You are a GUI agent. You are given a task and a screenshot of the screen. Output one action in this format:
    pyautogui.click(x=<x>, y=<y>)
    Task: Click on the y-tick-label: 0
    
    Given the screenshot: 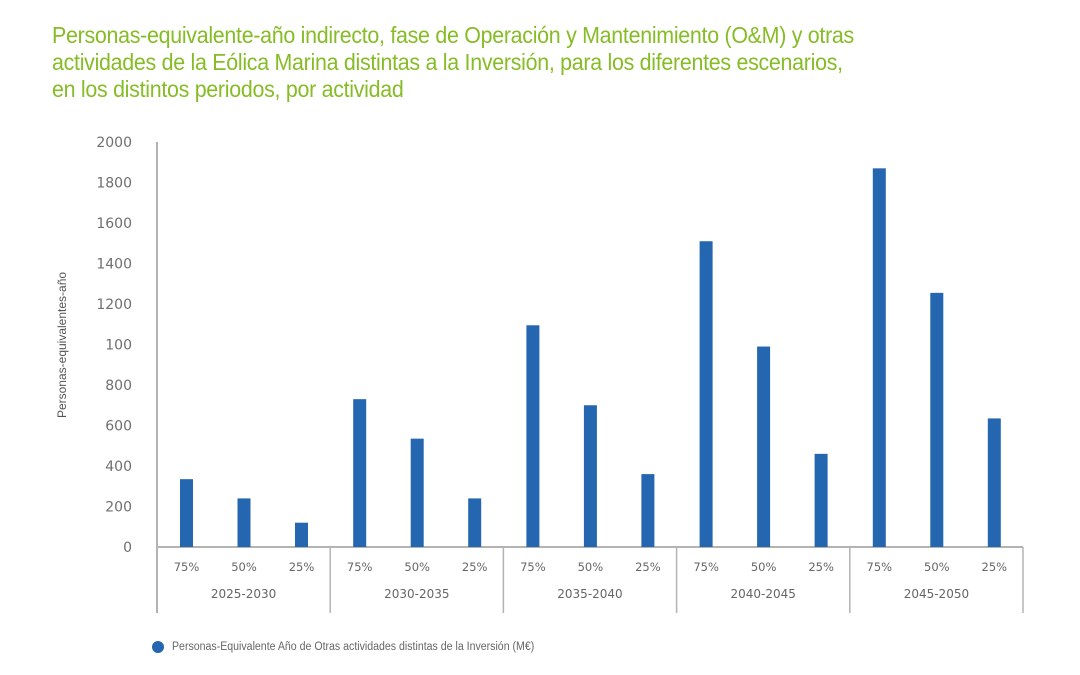 What is the action you would take?
    pyautogui.click(x=127, y=548)
    